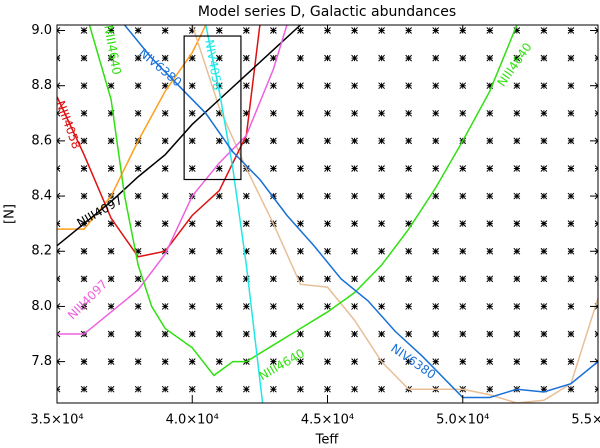 The image size is (600, 448). I want to click on curve-label: NIII4058, so click(68, 125).